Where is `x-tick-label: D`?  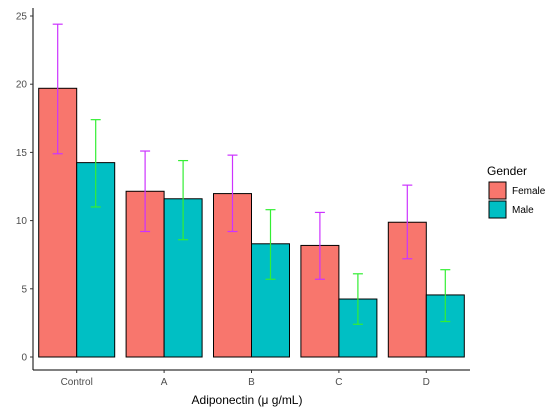 x-tick-label: D is located at coordinates (426, 382).